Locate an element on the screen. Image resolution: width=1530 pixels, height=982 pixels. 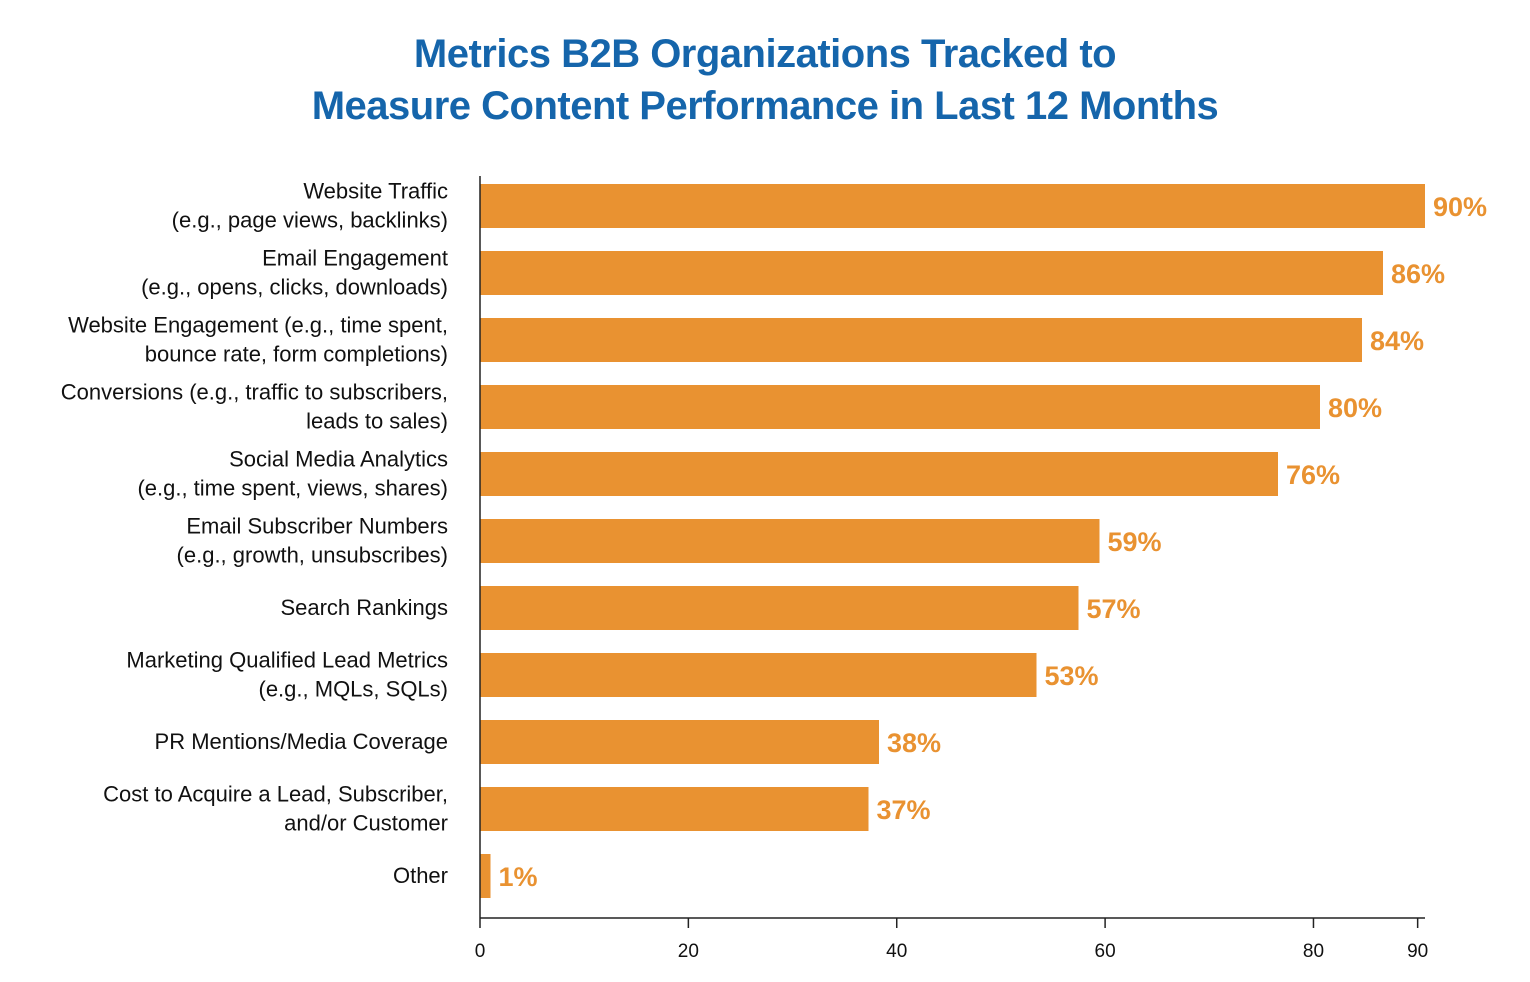
category-label-10-line-0: Other is located at coordinates (420, 875).